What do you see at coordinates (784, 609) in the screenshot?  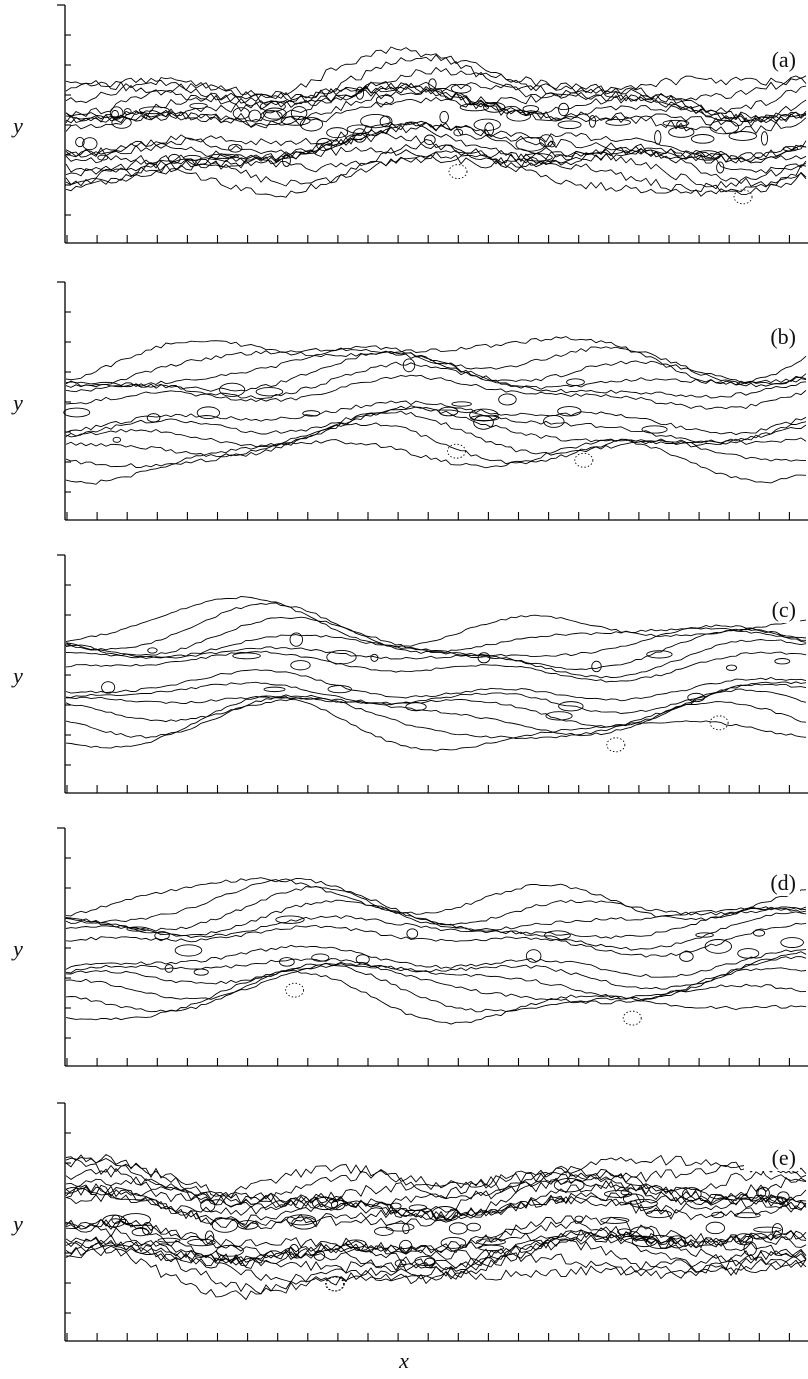 I see `panel-label: (c)` at bounding box center [784, 609].